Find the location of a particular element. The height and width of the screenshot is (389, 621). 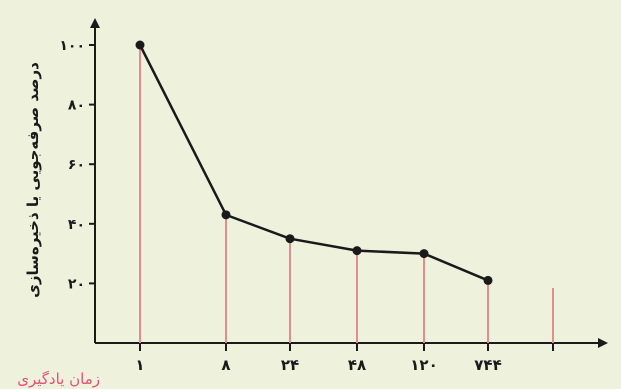

x-tick-label: ۴۸ is located at coordinates (357, 365).